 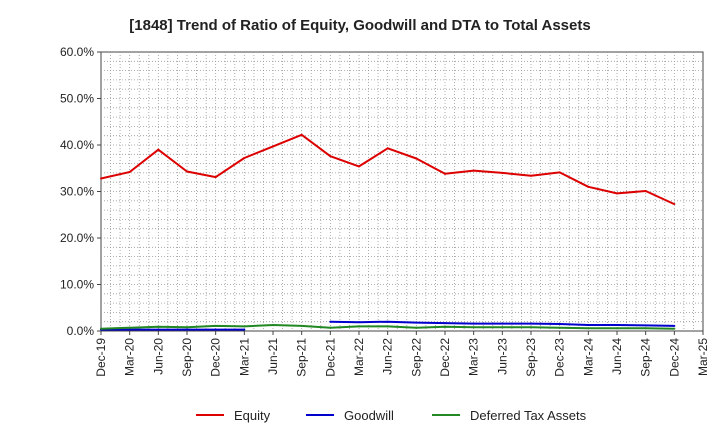 What do you see at coordinates (302, 357) in the screenshot?
I see `x-tick-label: Sep-21` at bounding box center [302, 357].